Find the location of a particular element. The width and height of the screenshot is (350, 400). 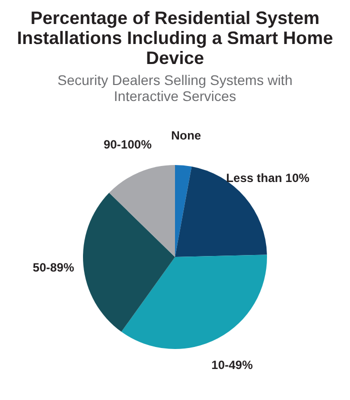

chart-title: Percentage of Residential System Installations Including a Smart Home Device is located at coordinates (175, 38).